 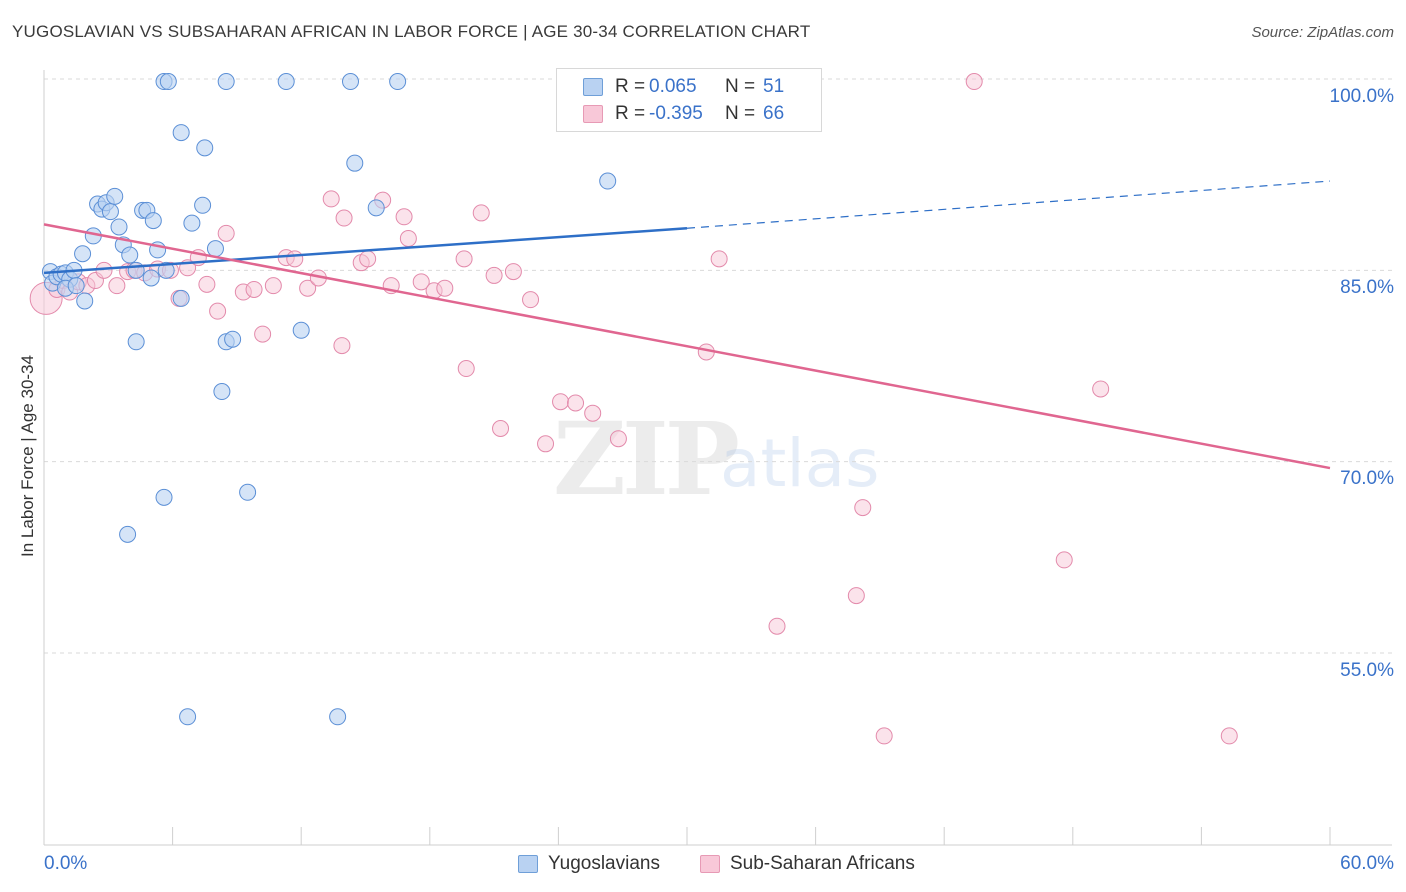 I want to click on y-tick-100: 100.0%, so click(x=1361, y=96).